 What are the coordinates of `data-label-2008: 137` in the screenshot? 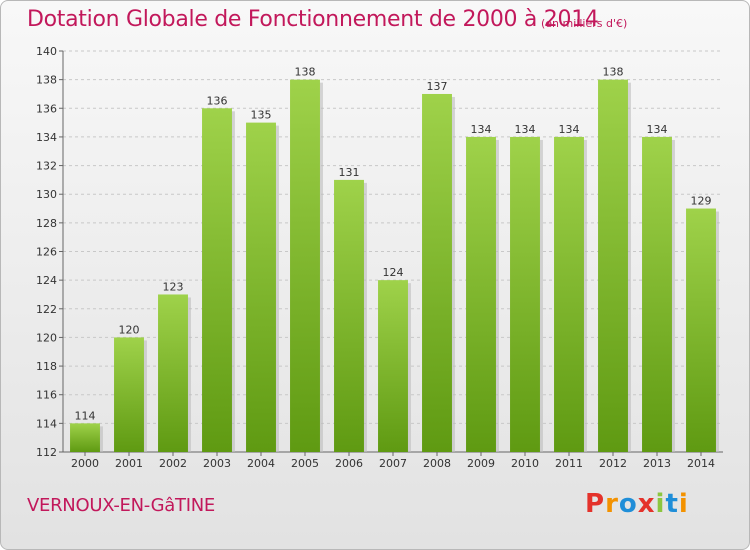 It's located at (437, 86).